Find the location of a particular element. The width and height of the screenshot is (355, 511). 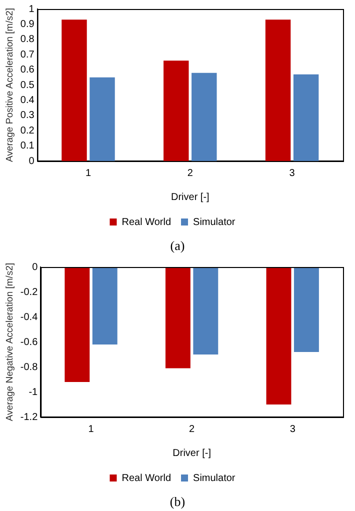

y-tick-label: 0.9 is located at coordinates (27, 24).